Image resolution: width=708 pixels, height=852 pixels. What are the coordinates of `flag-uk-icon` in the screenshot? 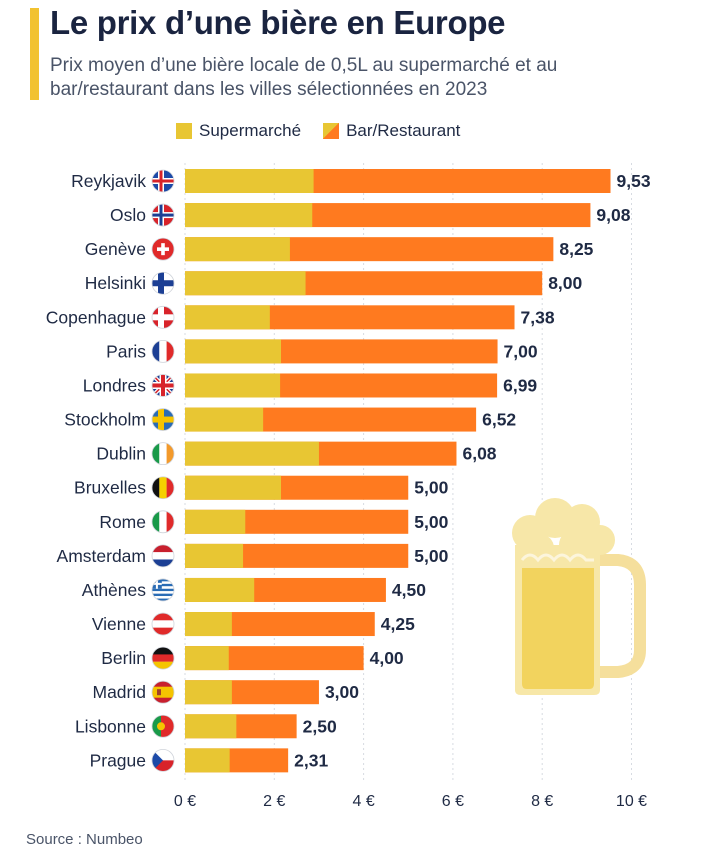 It's located at (163, 385).